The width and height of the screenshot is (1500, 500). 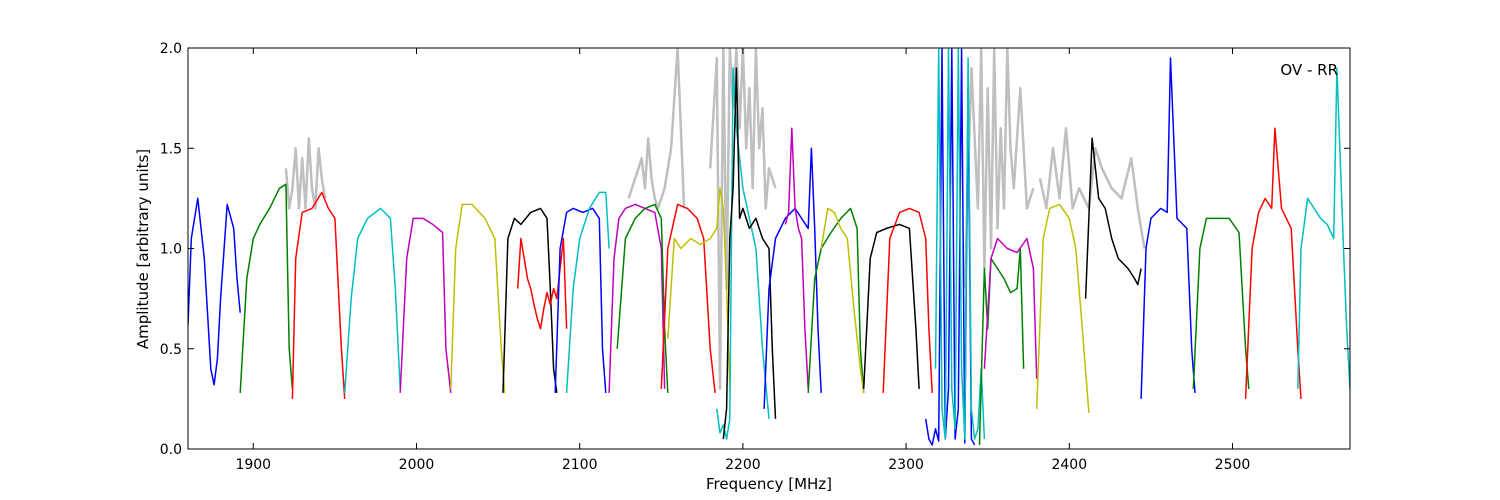 I want to click on x-tick-label: 2000, so click(x=417, y=465).